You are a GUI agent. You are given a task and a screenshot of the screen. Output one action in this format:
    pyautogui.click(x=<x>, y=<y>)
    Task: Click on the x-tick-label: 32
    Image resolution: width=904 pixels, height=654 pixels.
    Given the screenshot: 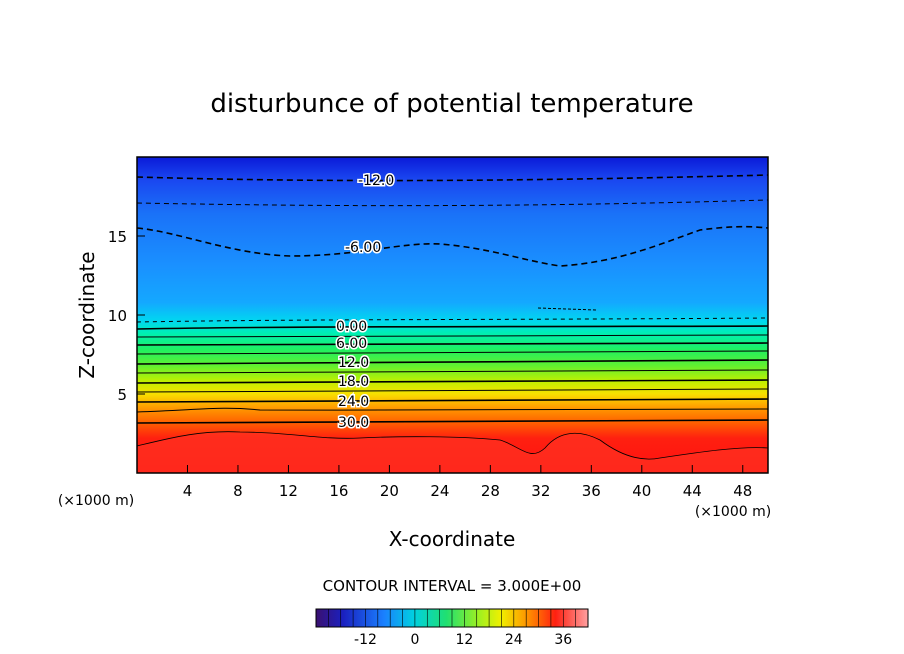 What is the action you would take?
    pyautogui.click(x=540, y=491)
    